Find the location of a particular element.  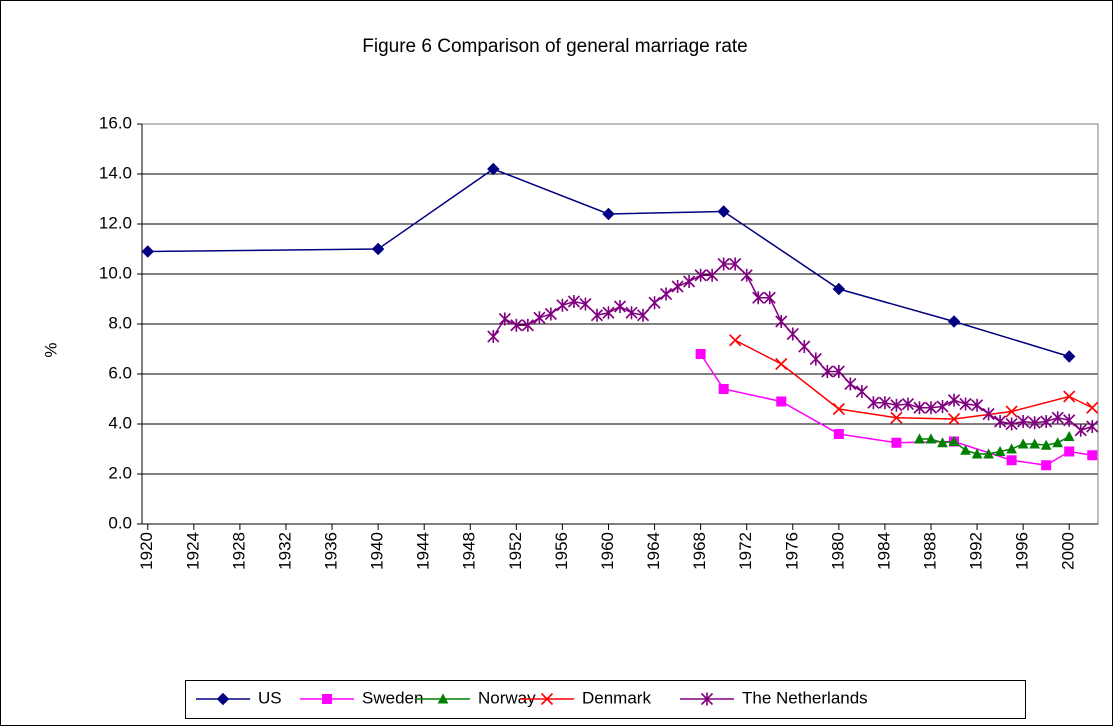

x-tick-label: 1960 is located at coordinates (607, 551).